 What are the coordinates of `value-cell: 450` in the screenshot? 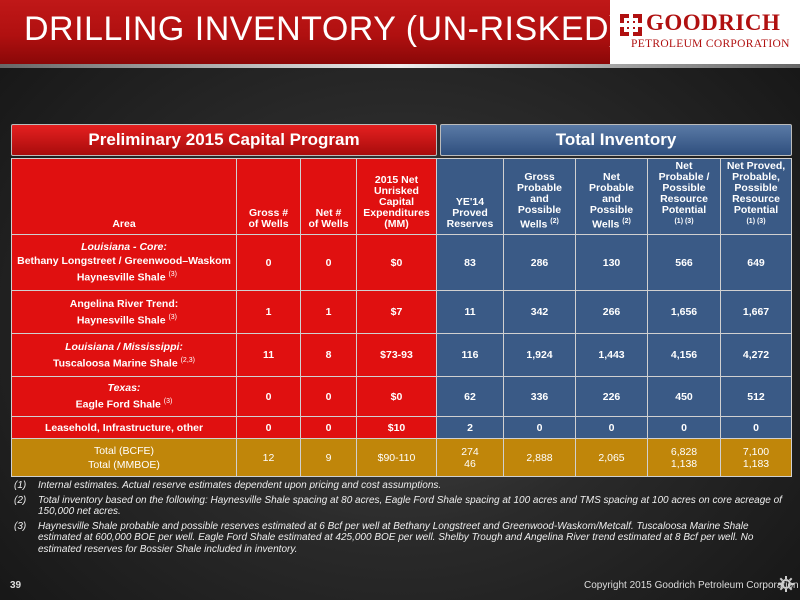 It's located at (684, 396).